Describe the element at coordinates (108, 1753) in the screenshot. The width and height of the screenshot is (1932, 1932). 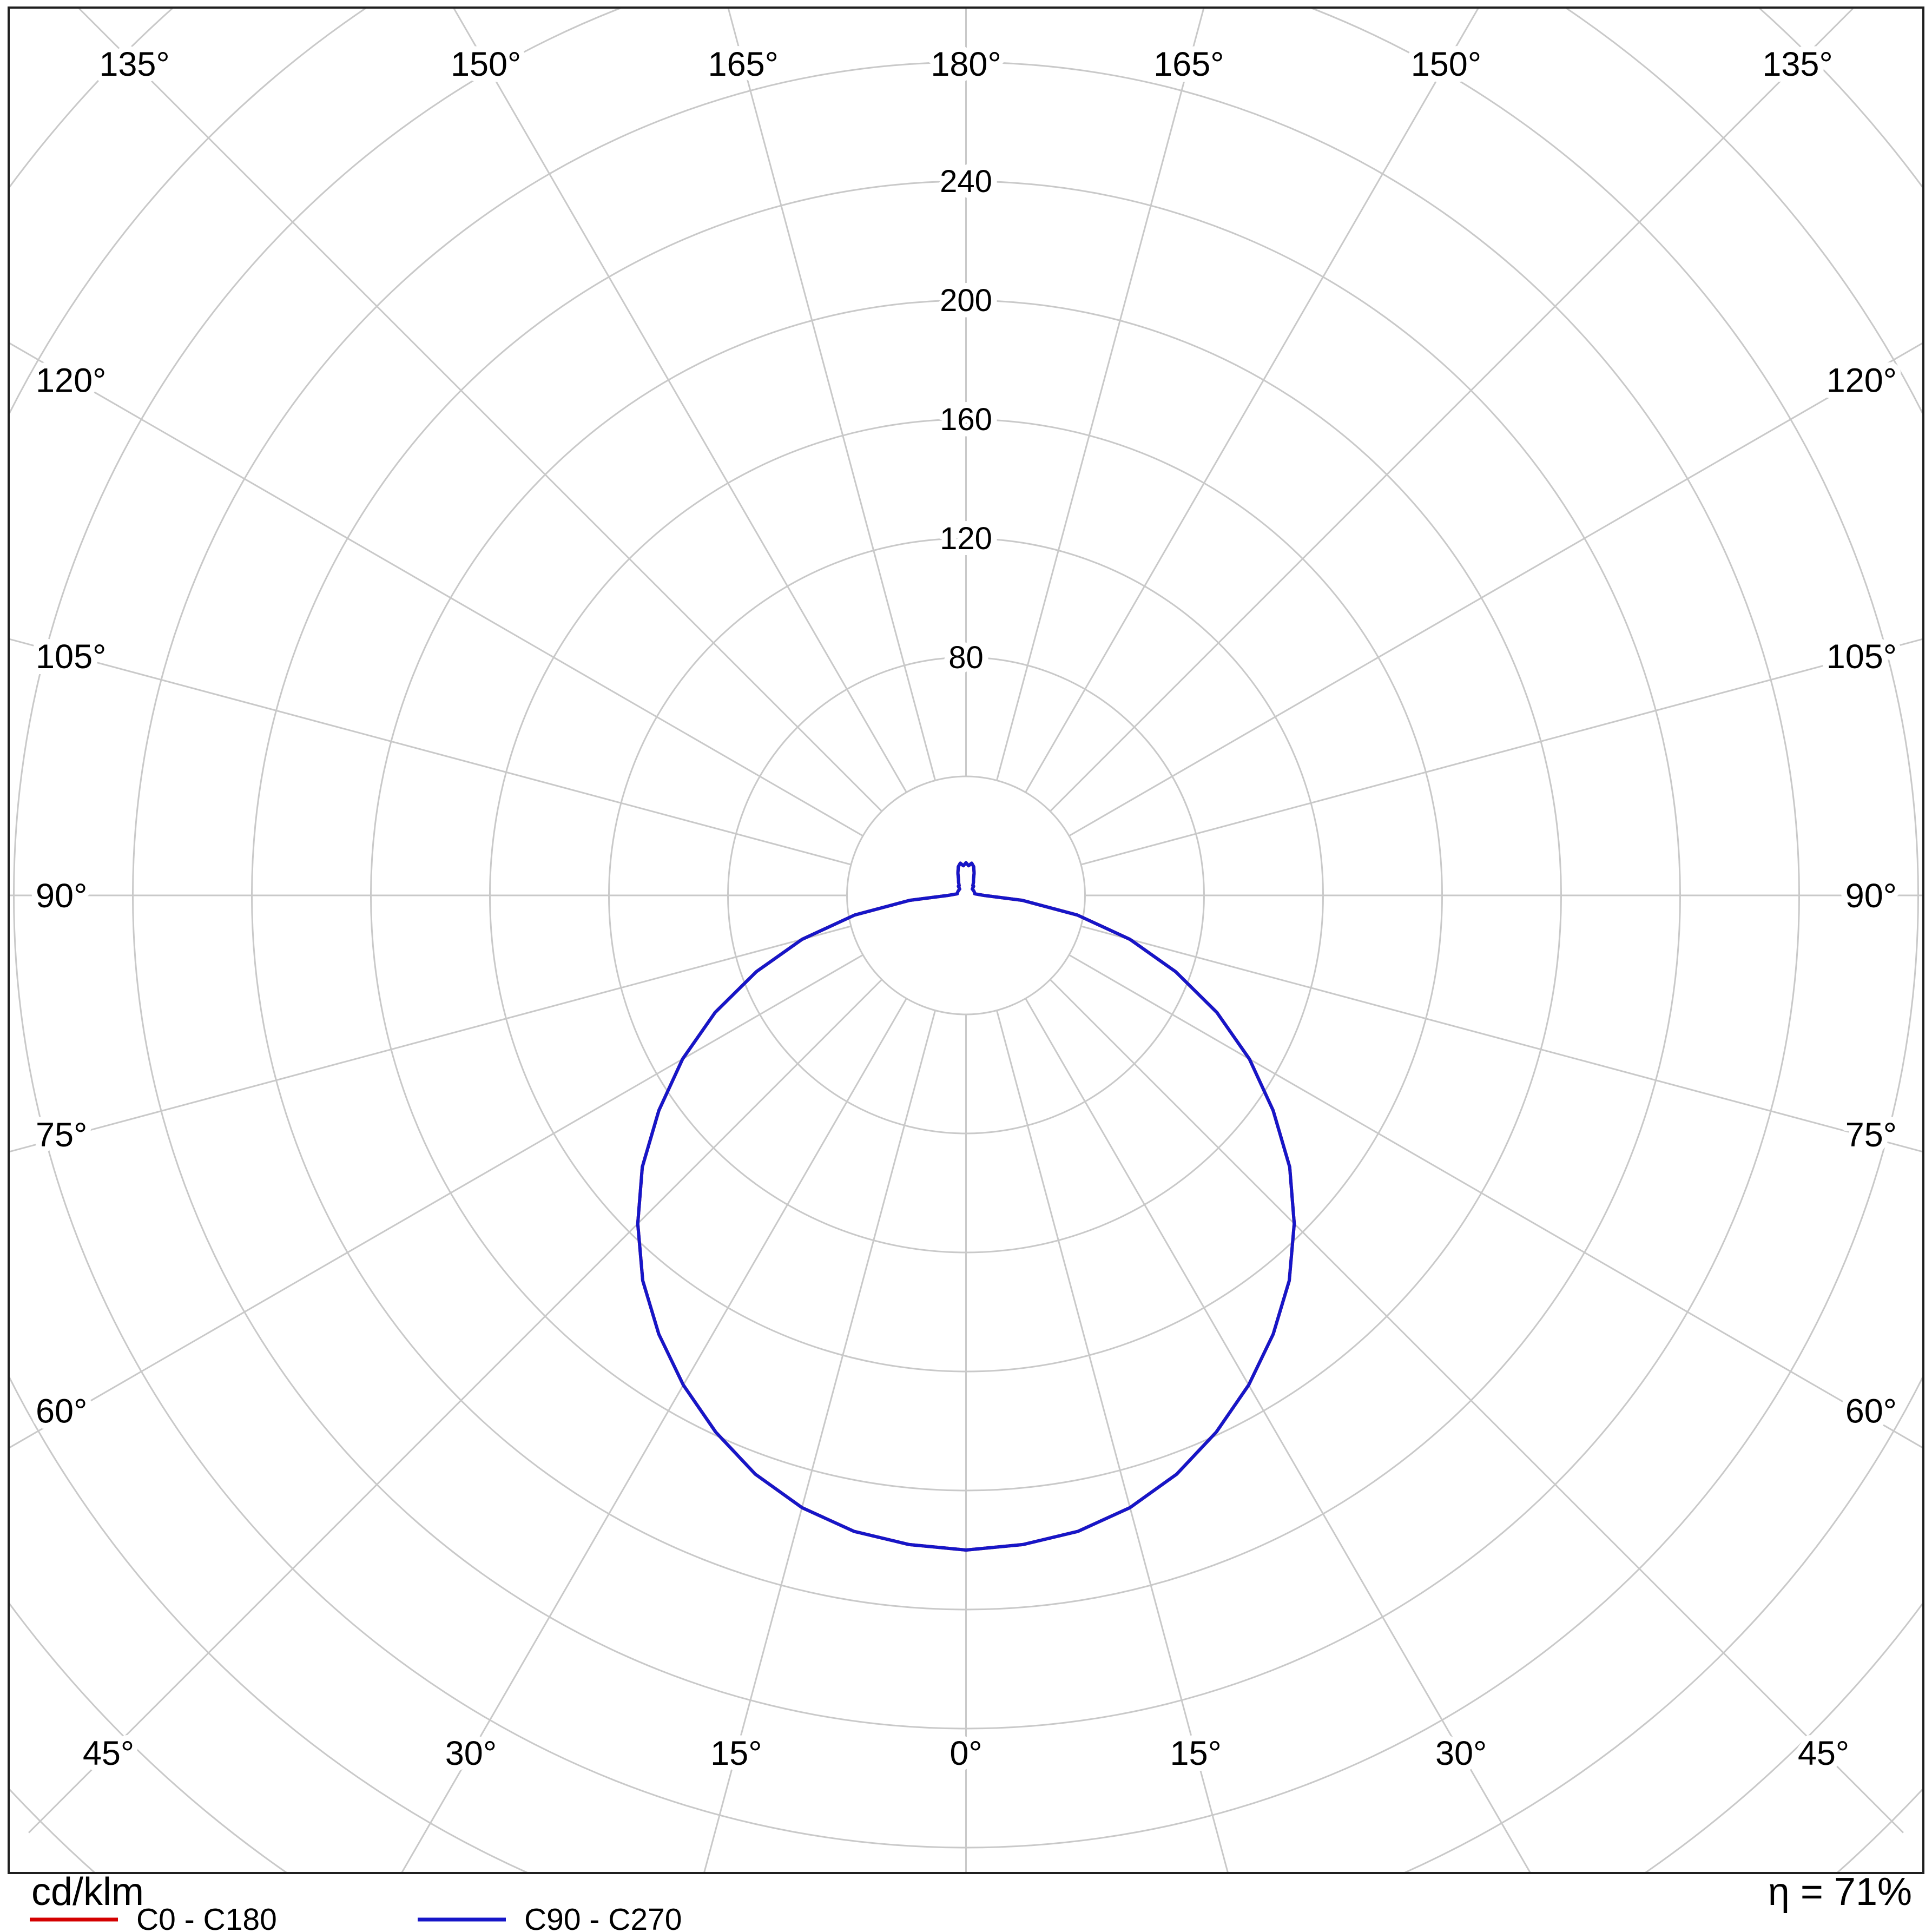
I see `angle-label-45-left: 45°` at that location.